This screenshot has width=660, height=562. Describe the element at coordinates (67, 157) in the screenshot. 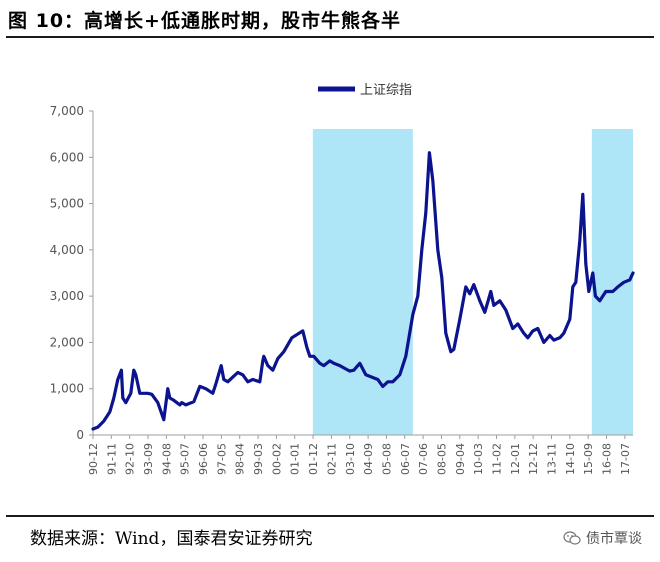

I see `y-tick-label: 6,000` at that location.